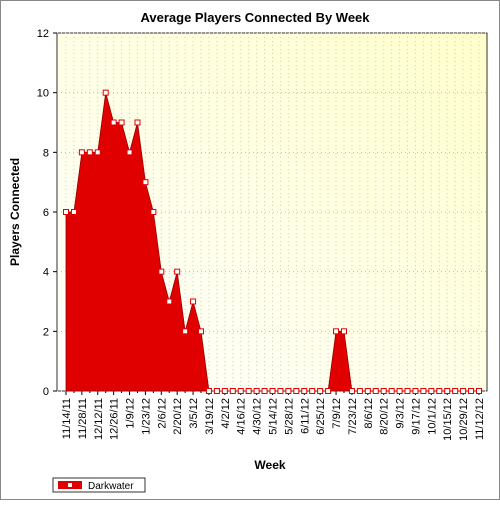 This screenshot has width=500, height=505. What do you see at coordinates (83, 418) in the screenshot?
I see `x-tick-label: 11/28/11` at bounding box center [83, 418].